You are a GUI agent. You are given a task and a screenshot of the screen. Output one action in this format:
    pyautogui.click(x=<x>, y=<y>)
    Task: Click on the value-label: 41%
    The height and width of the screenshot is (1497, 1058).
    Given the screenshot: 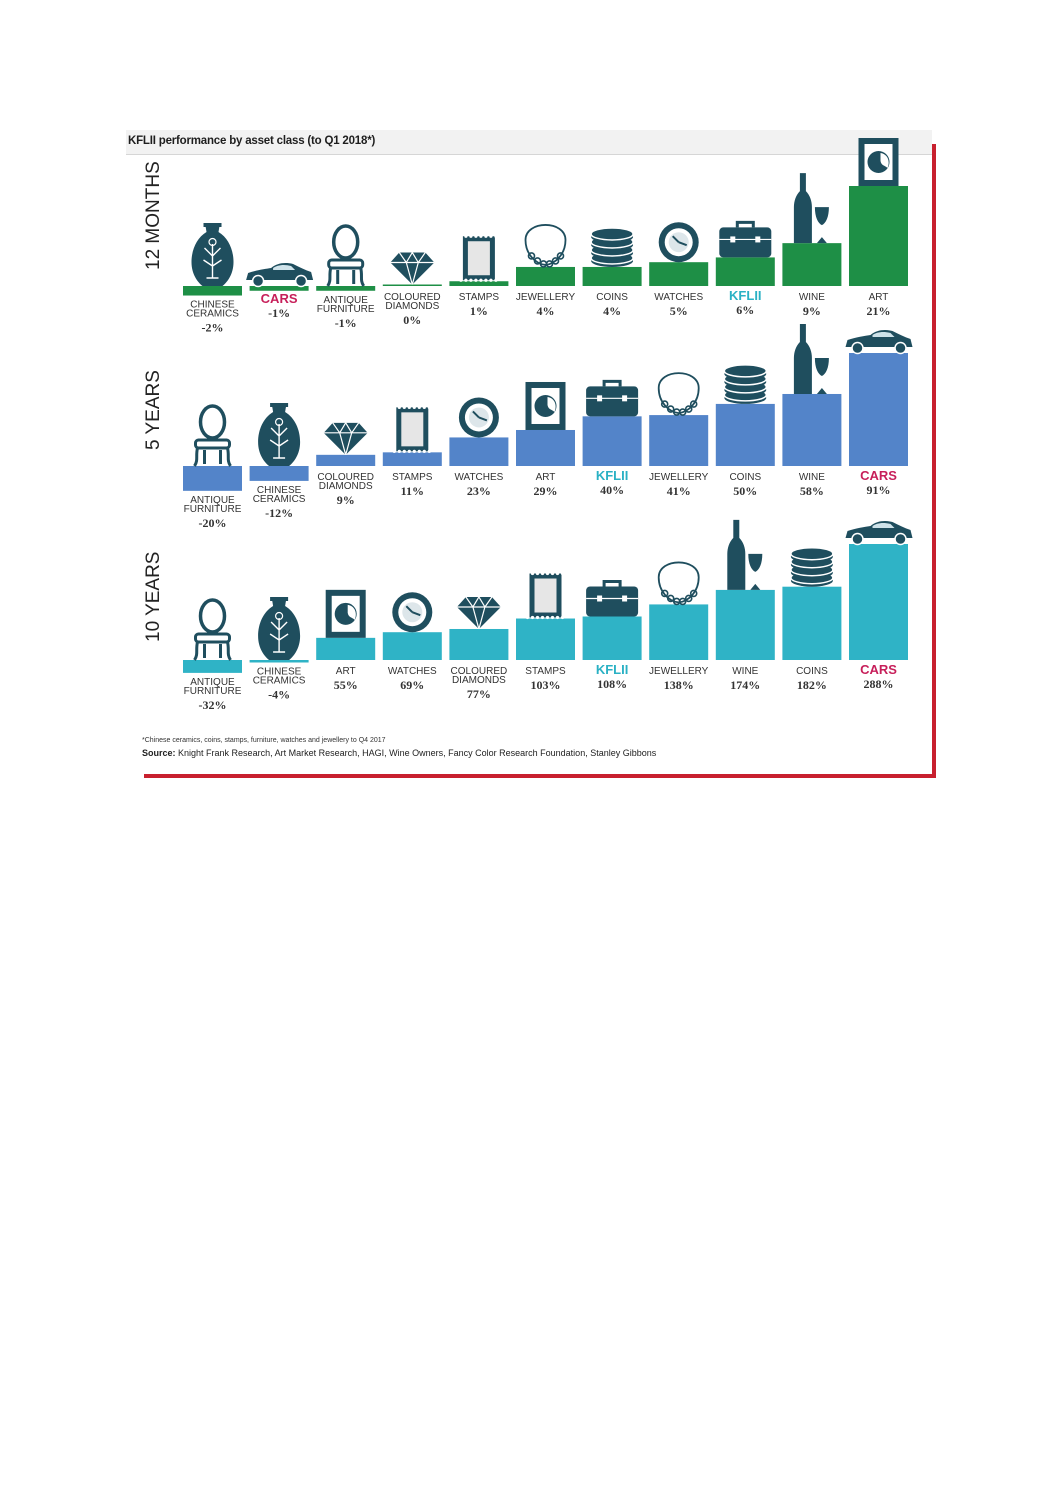 What is the action you would take?
    pyautogui.click(x=679, y=491)
    